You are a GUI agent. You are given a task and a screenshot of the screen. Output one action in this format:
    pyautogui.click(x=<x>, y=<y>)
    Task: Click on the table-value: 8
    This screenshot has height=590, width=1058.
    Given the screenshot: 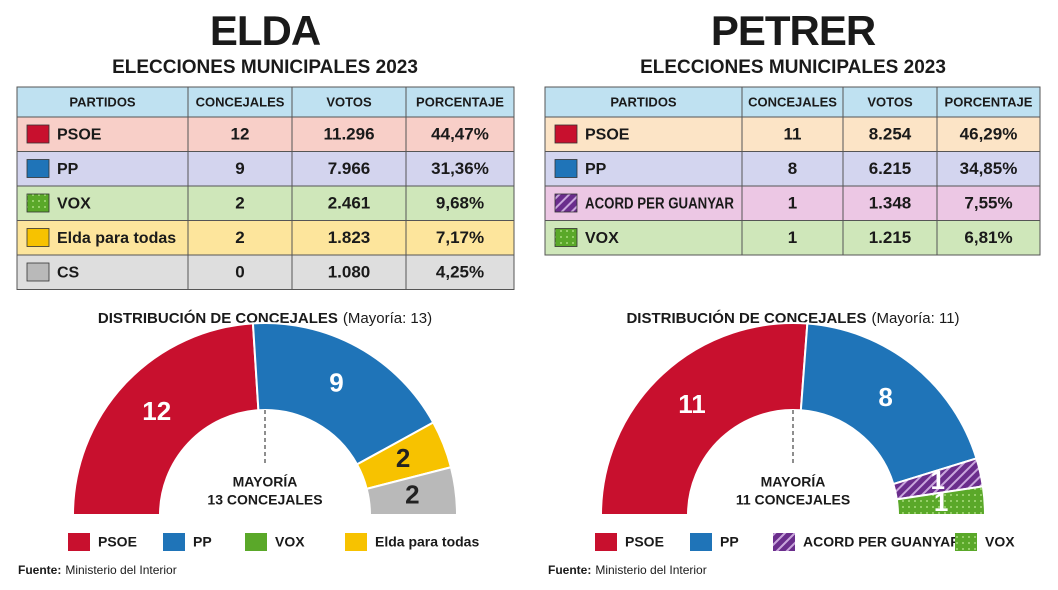 What is the action you would take?
    pyautogui.click(x=792, y=168)
    